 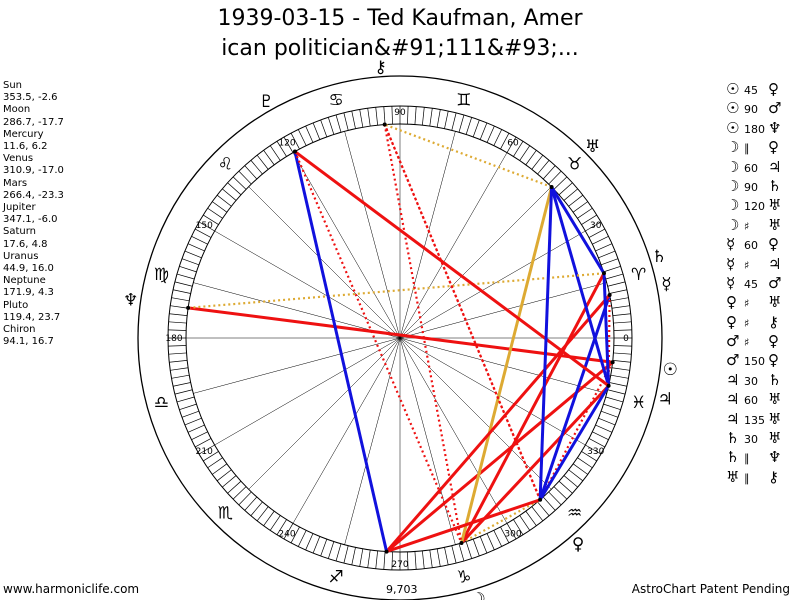 What do you see at coordinates (753, 225) in the screenshot?
I see `aspect-row: ☽ ♯ ♅` at bounding box center [753, 225].